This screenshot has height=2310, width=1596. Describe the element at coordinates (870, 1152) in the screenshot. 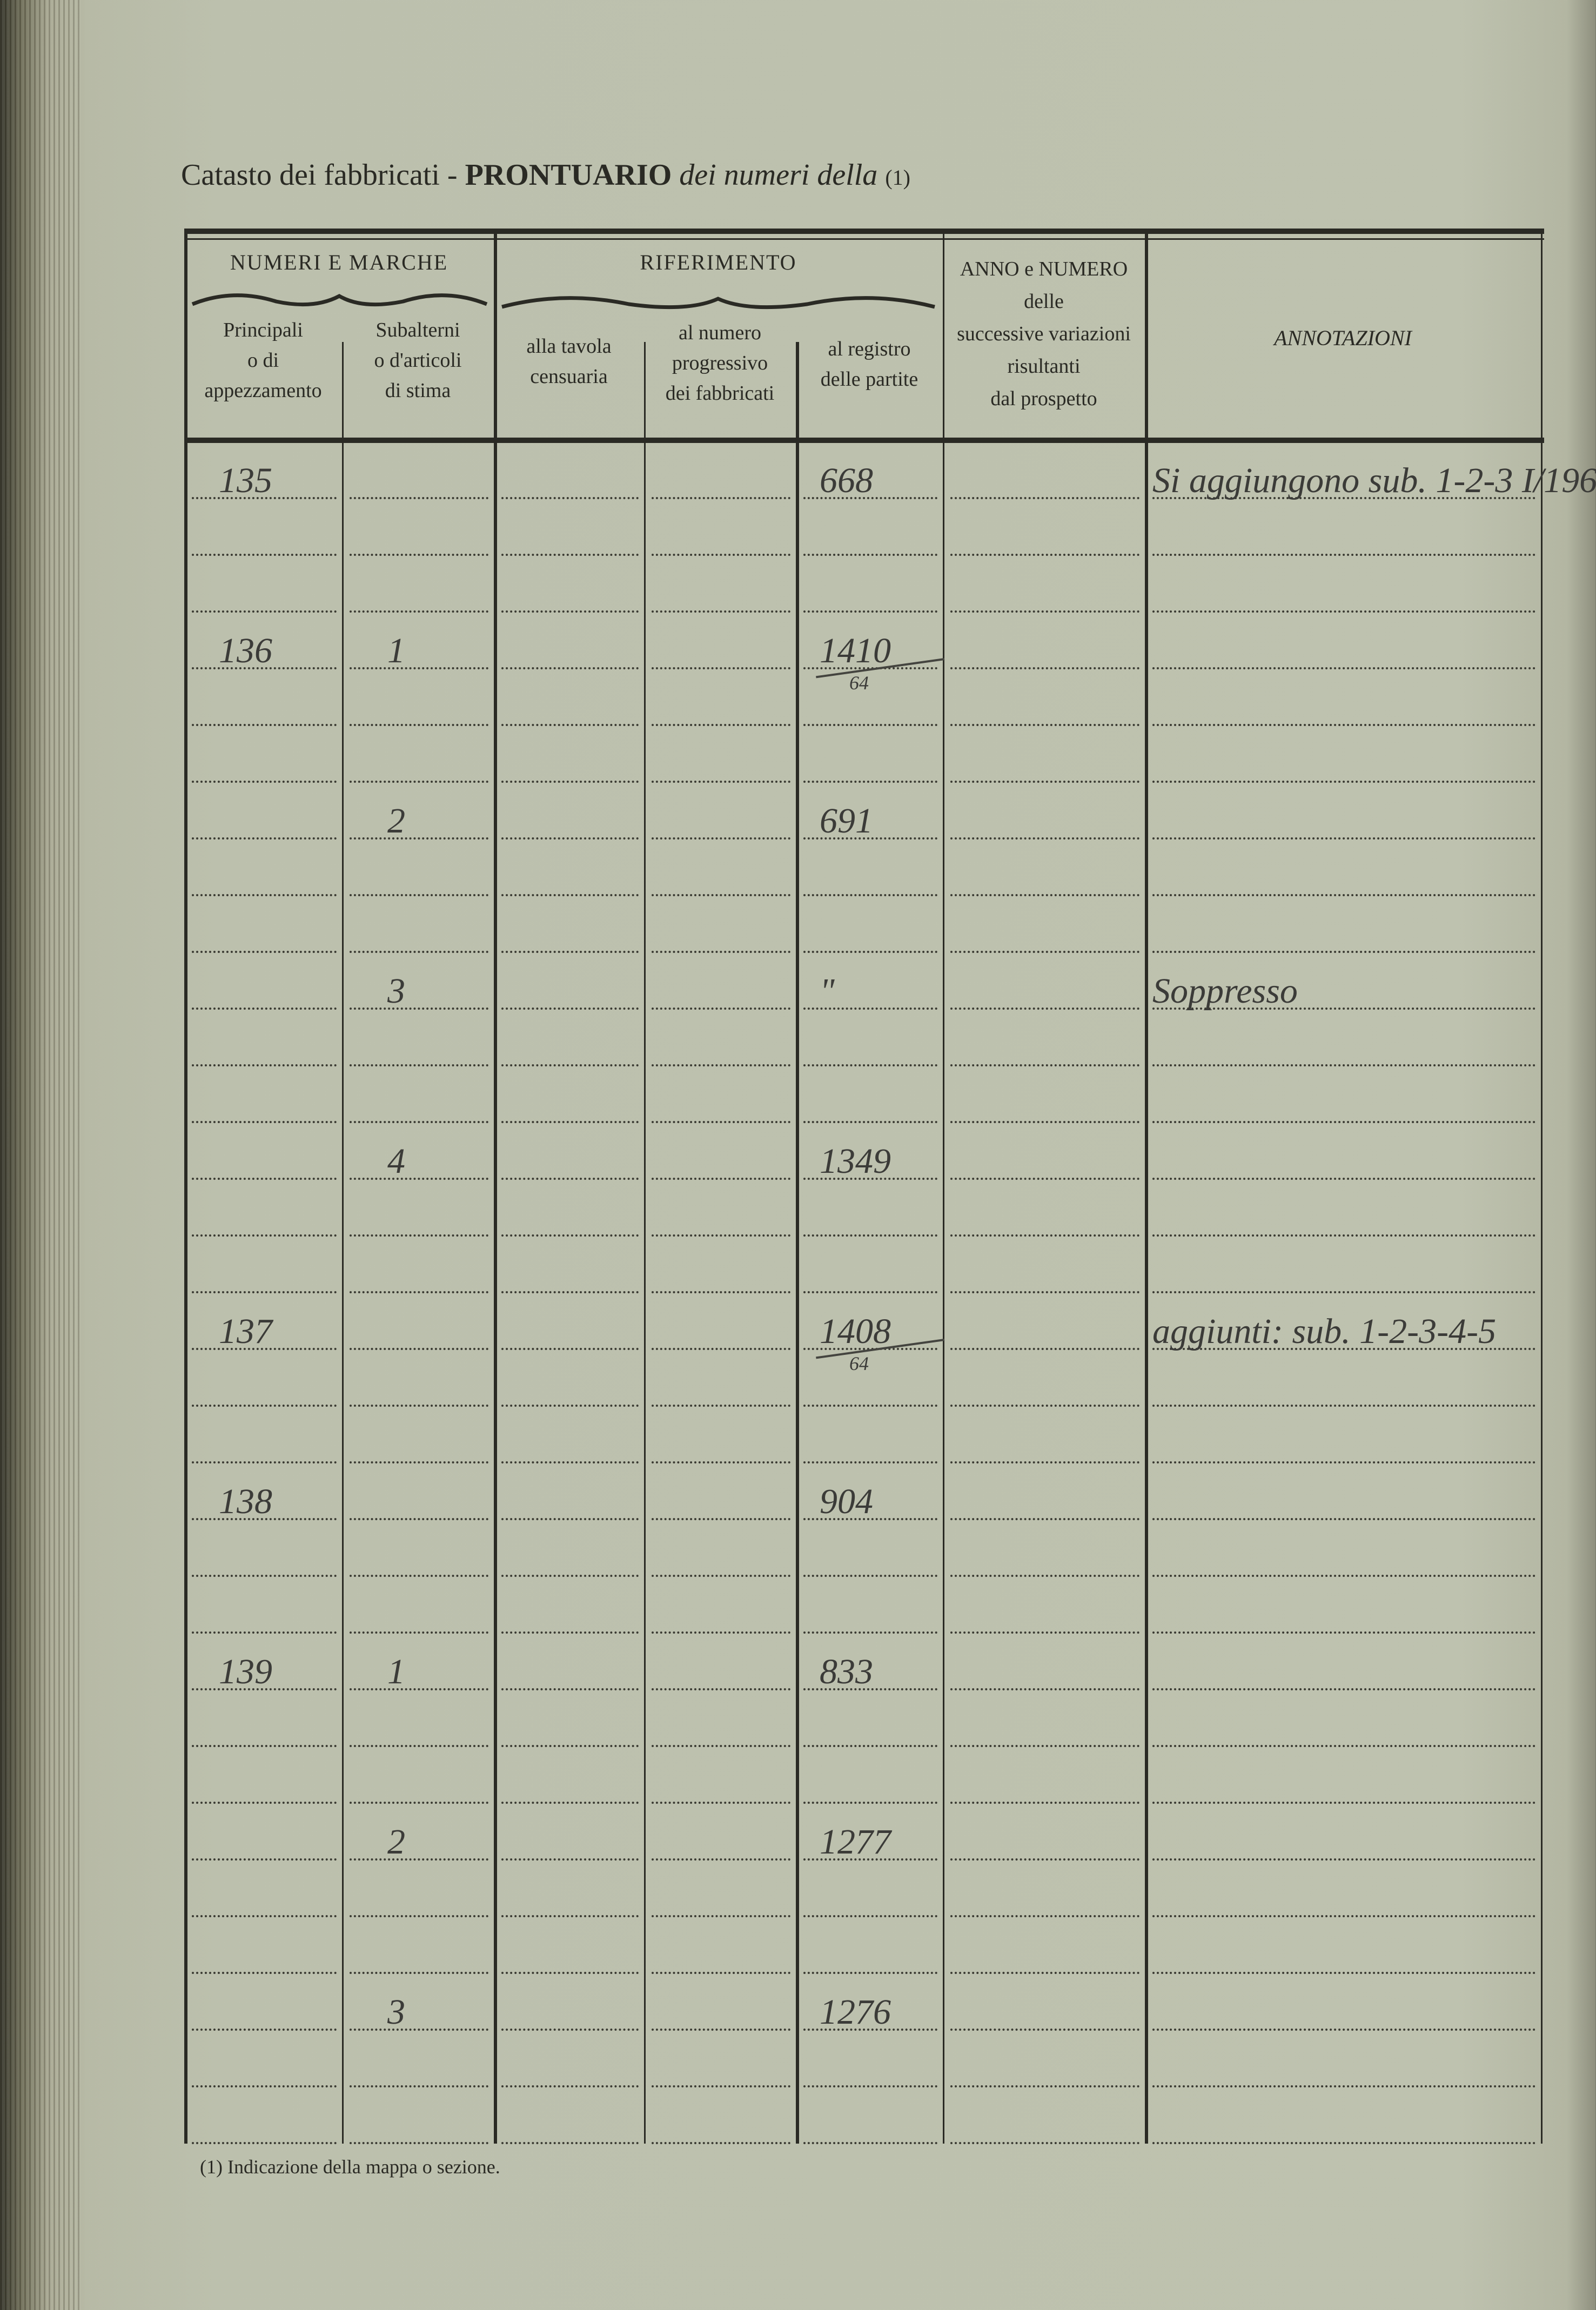

I see `table-cell: 1349` at that location.